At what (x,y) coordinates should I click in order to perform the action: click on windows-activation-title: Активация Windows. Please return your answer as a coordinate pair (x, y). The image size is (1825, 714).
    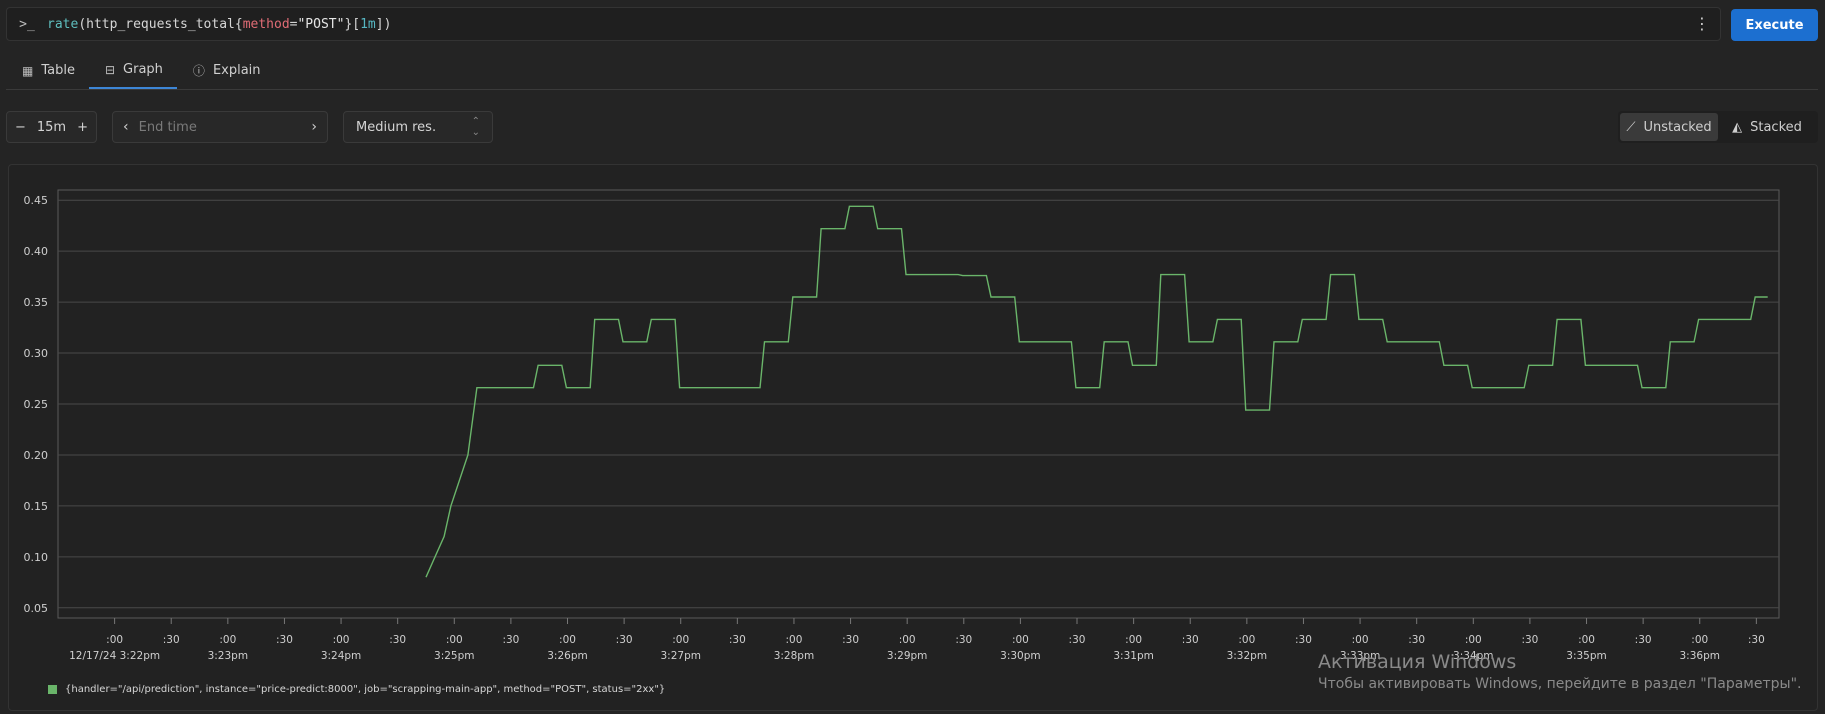
    Looking at the image, I should click on (1417, 662).